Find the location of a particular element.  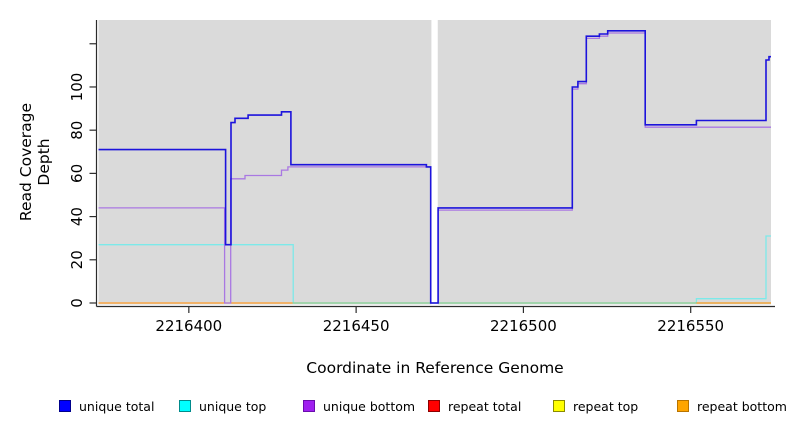

legend-label: unique top is located at coordinates (233, 406).